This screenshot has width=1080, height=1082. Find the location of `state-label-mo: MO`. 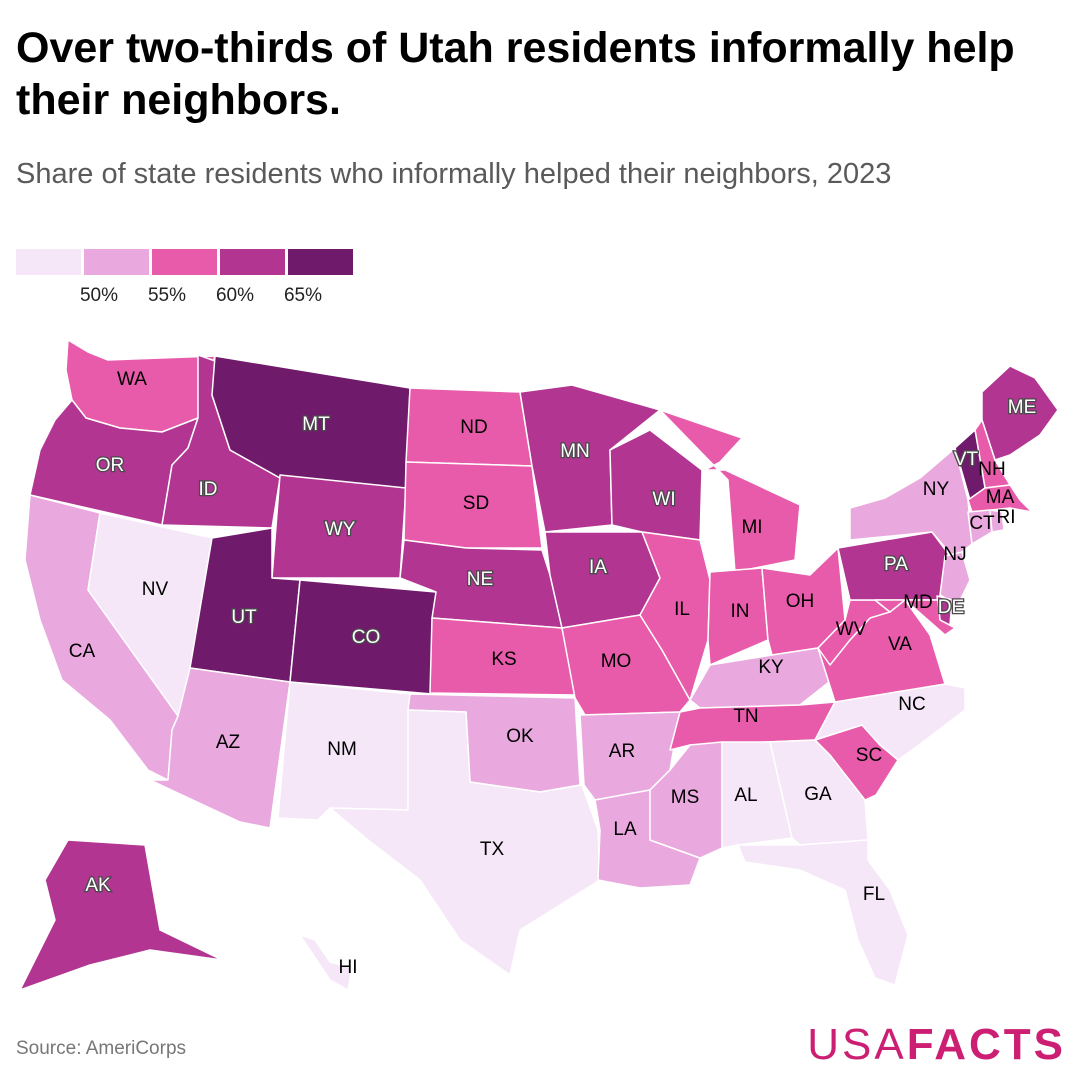

state-label-mo: MO is located at coordinates (616, 661).